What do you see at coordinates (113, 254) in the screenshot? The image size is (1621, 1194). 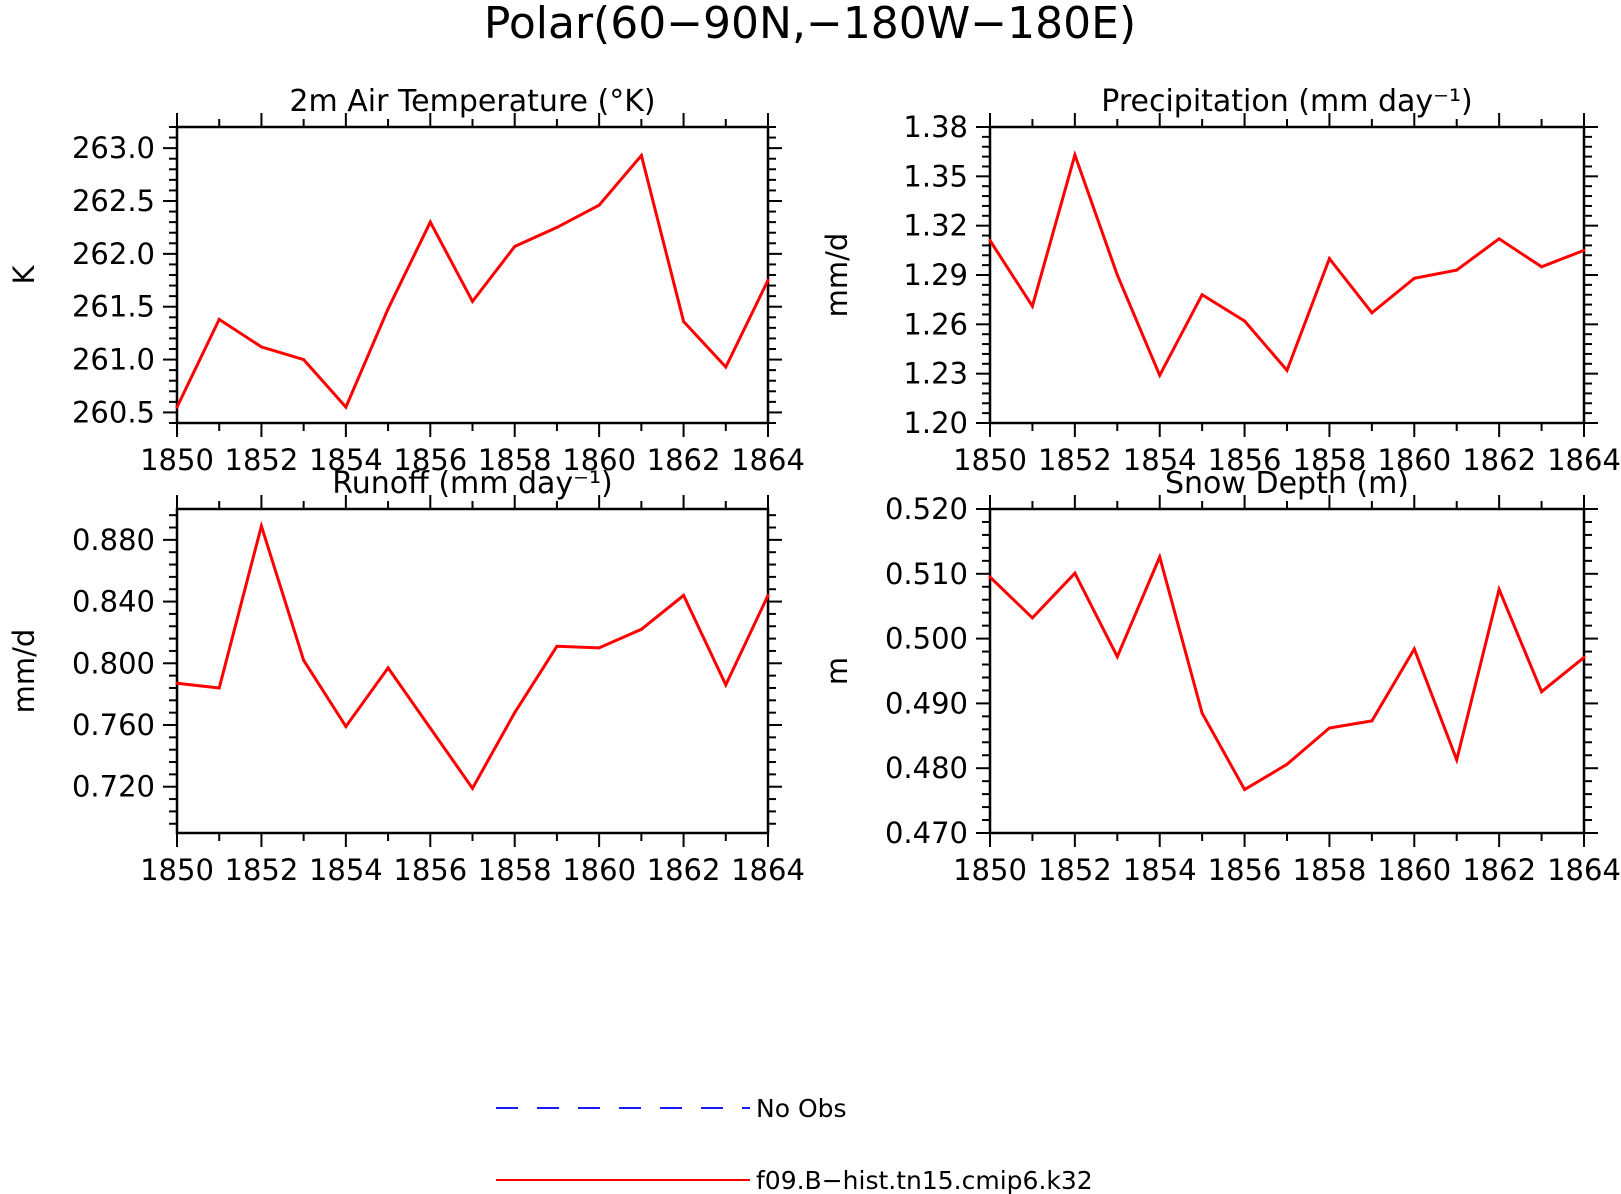 I see `y-tick-label: 262.0` at bounding box center [113, 254].